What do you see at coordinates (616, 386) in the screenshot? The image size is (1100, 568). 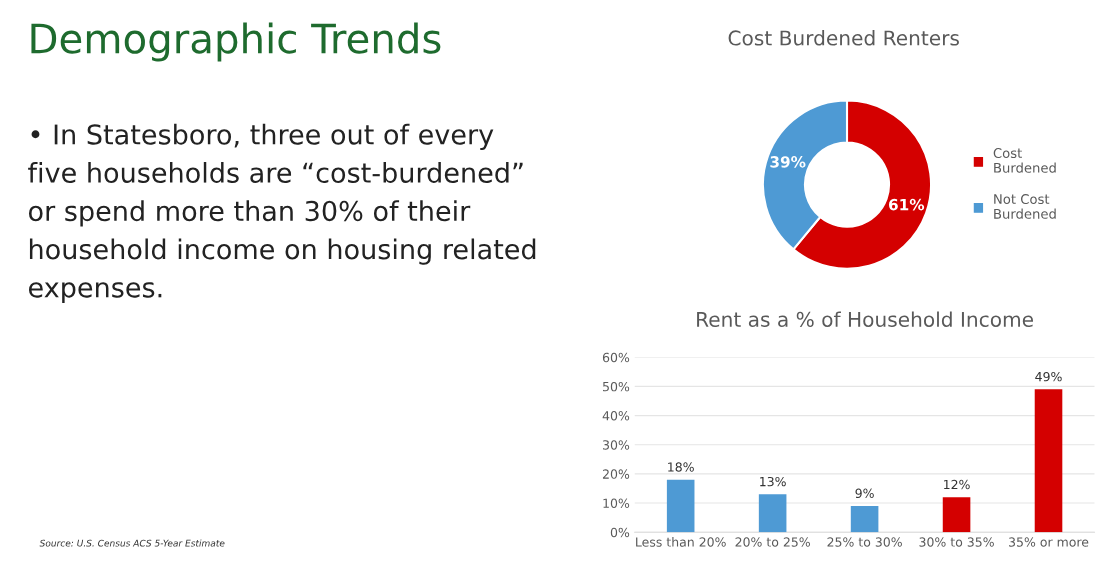 I see `y-tick-label: 50%` at bounding box center [616, 386].